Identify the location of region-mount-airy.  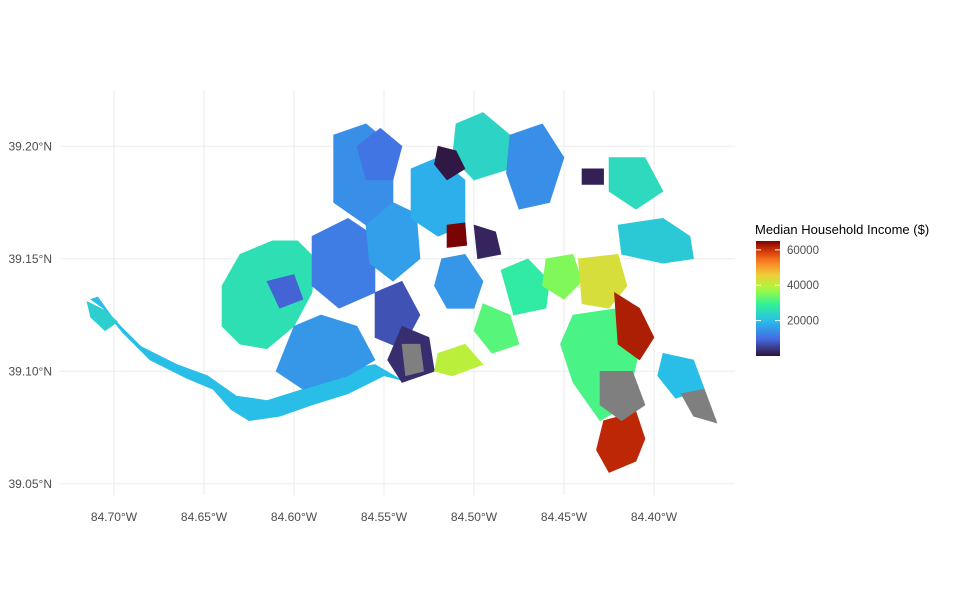
(393, 242).